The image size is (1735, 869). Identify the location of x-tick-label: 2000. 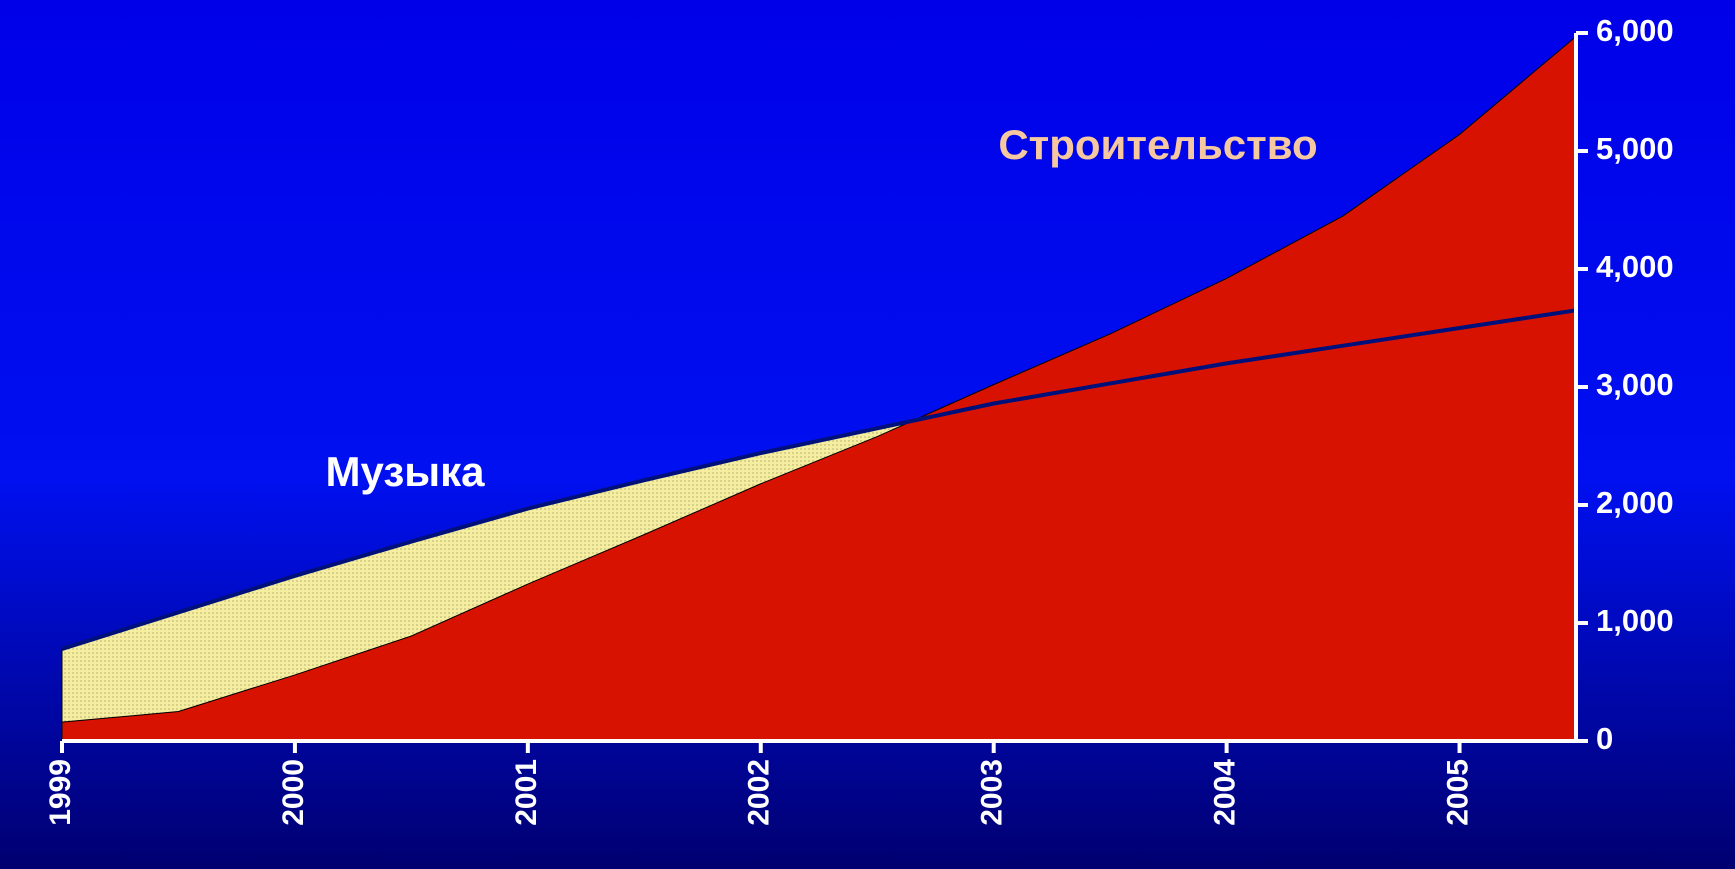
(293, 792).